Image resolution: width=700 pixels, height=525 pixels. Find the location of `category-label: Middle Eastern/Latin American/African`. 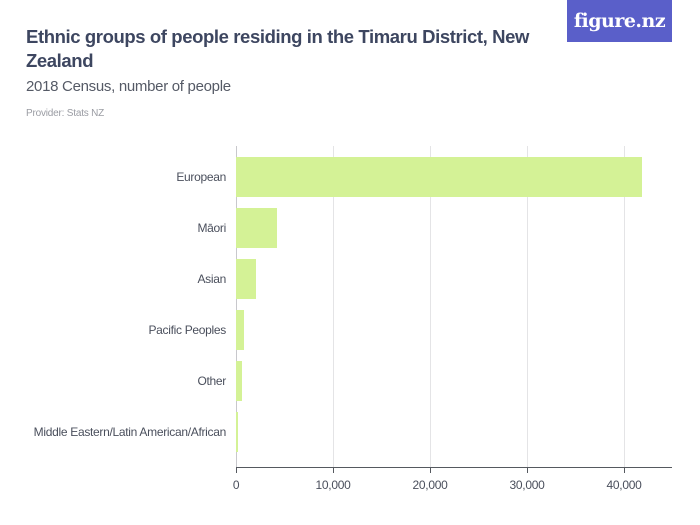

category-label: Middle Eastern/Latin American/African is located at coordinates (130, 432).